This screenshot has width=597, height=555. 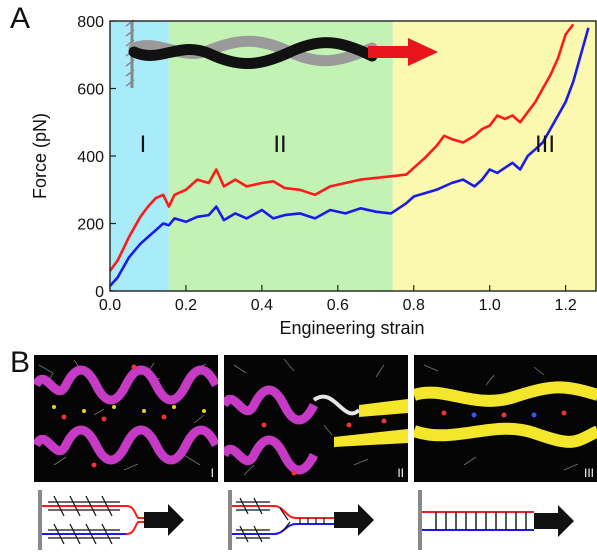 What do you see at coordinates (90, 22) in the screenshot?
I see `y-tick-label: 800` at bounding box center [90, 22].